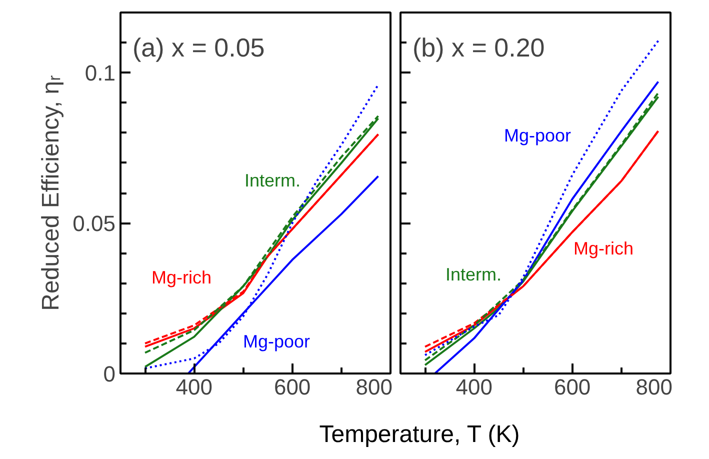 This screenshot has width=709, height=459. Describe the element at coordinates (419, 435) in the screenshot. I see `x-axis-title: Temperature, T (K)` at that location.